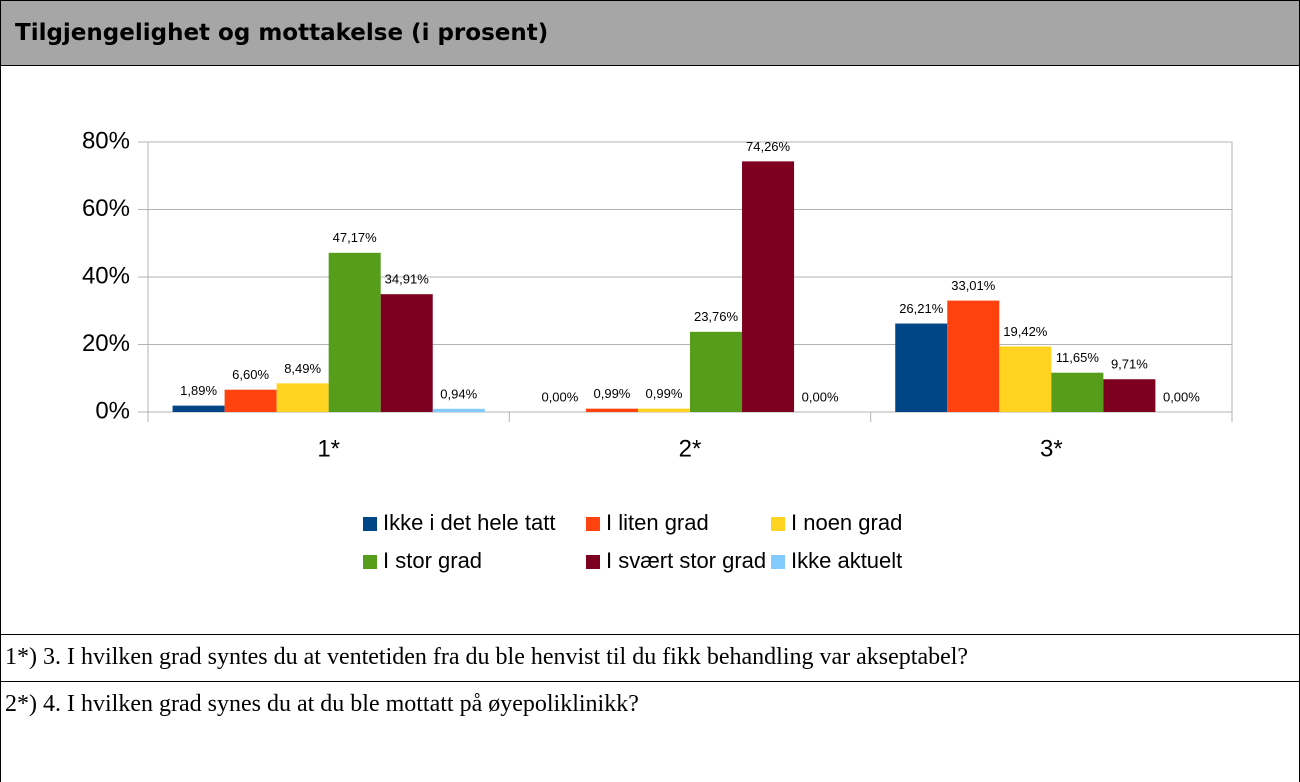  I want to click on legend-label: I svært stor grad, so click(686, 560).